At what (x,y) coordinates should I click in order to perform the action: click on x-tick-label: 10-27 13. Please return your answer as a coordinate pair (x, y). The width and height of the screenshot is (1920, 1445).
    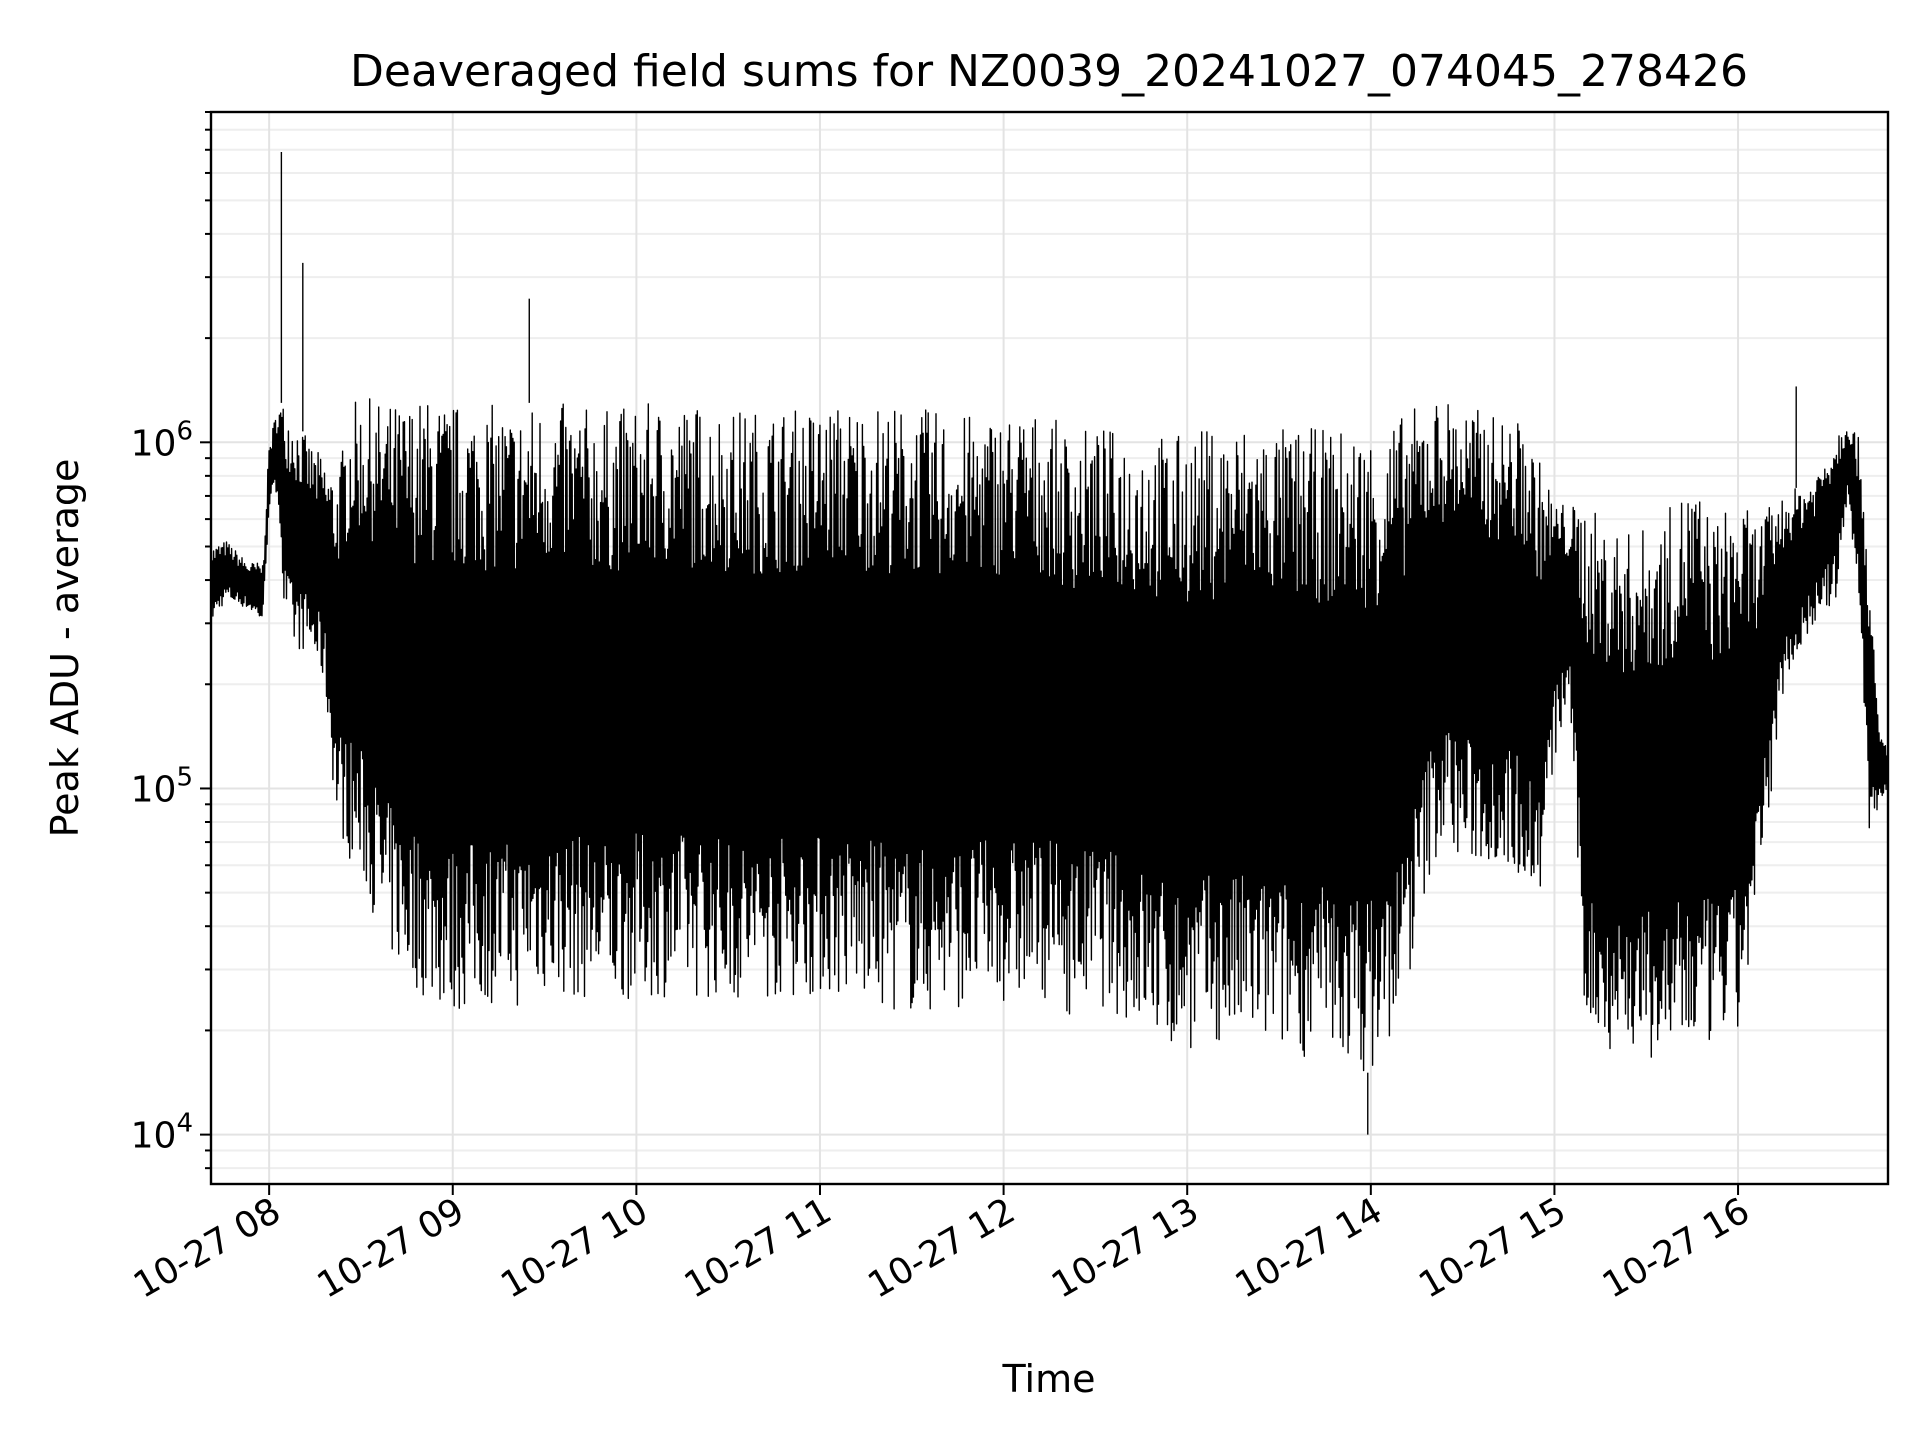
    Looking at the image, I should click on (1125, 1248).